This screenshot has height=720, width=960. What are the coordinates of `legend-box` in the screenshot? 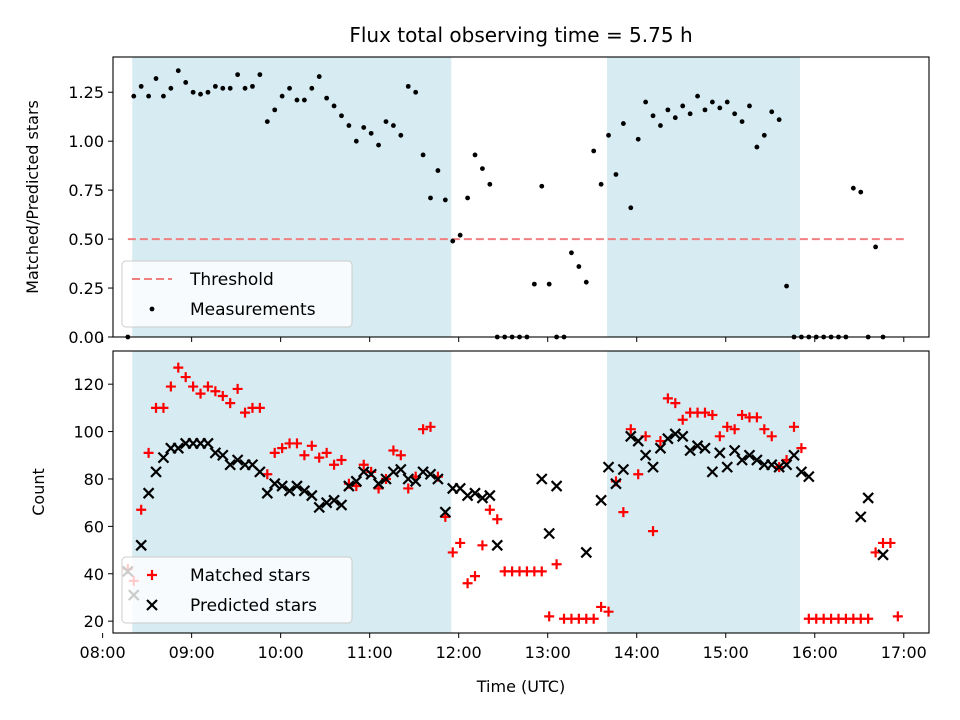 It's located at (237, 294).